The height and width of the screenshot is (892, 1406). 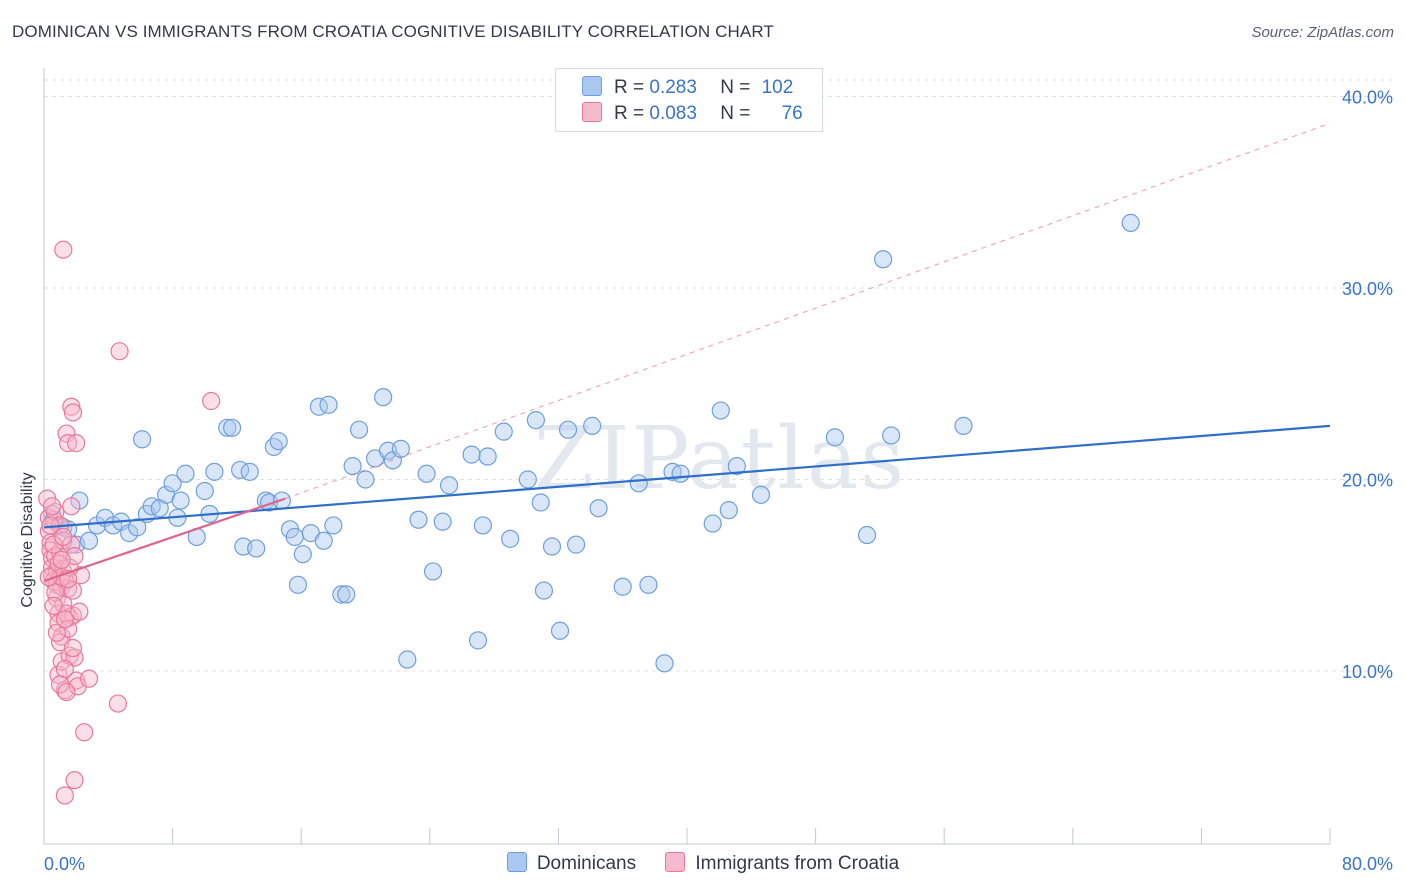 What do you see at coordinates (673, 113) in the screenshot?
I see `legend-r-value: 0.083` at bounding box center [673, 113].